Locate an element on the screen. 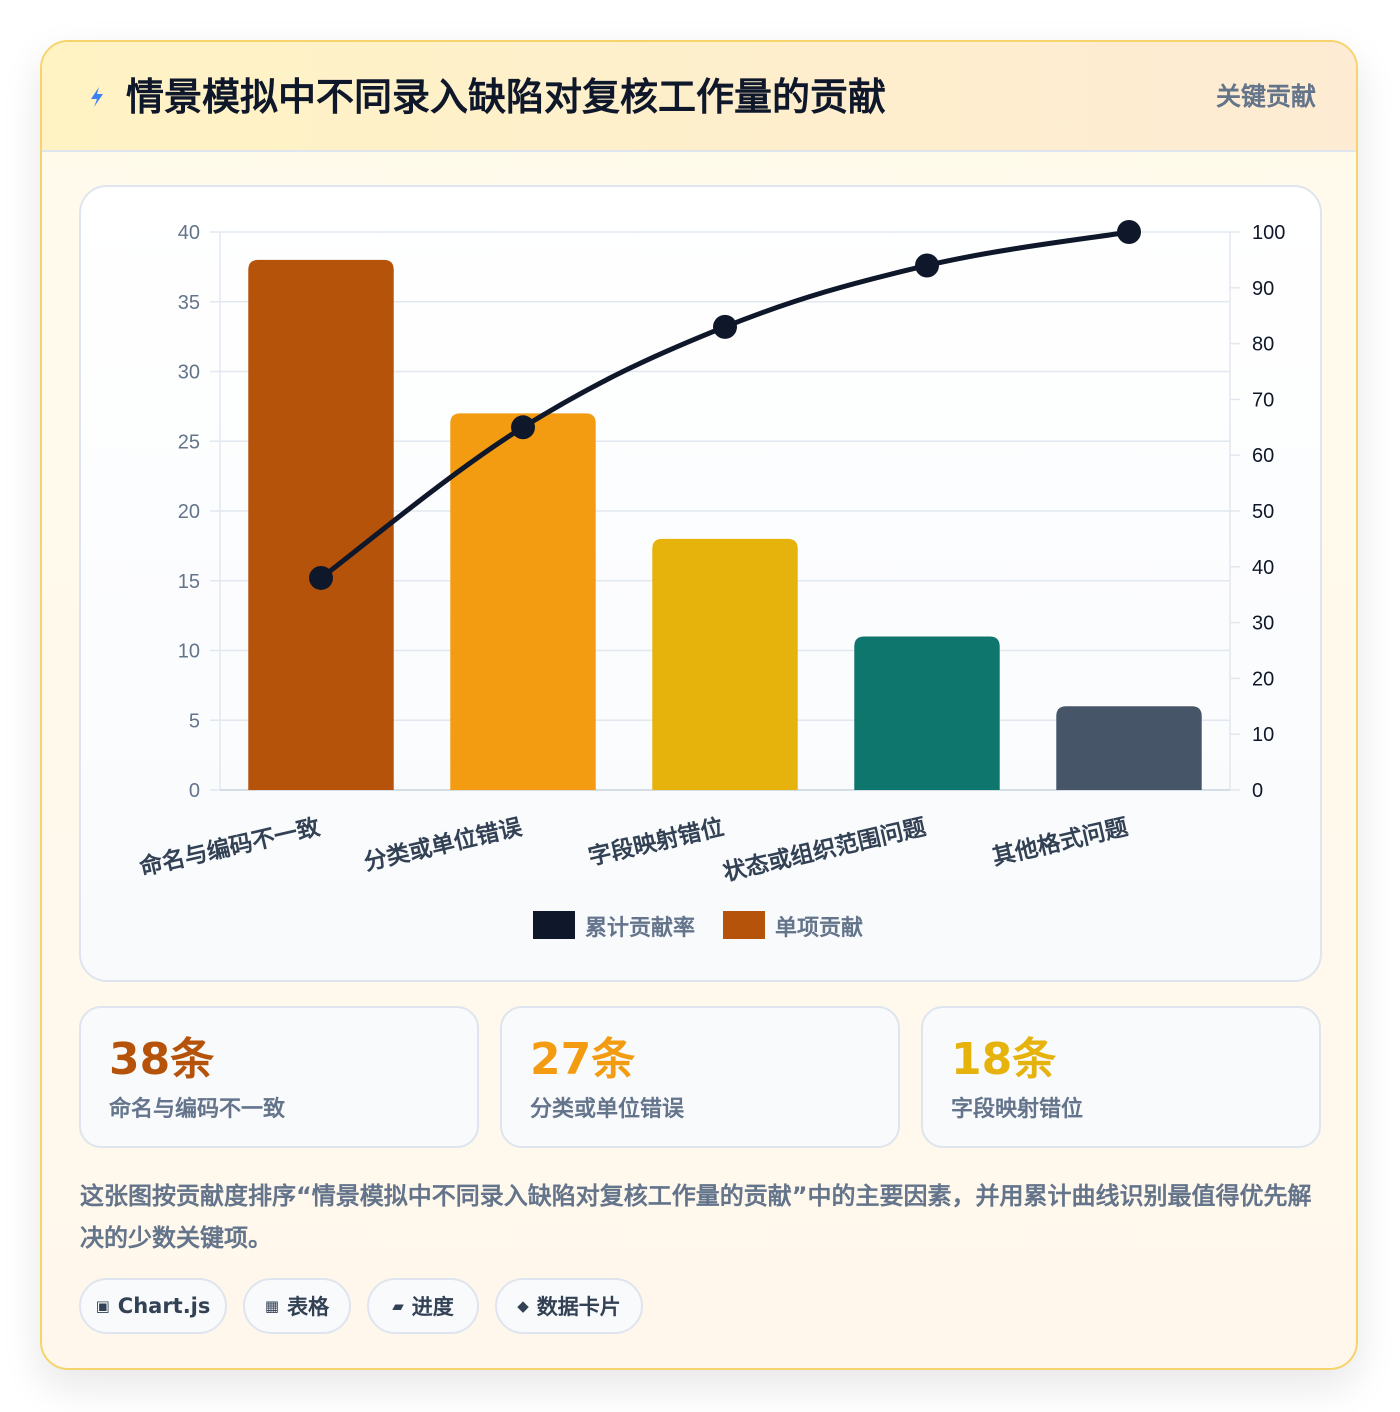 The width and height of the screenshot is (1400, 1412). y-right-tick-label: 10 is located at coordinates (1263, 735).